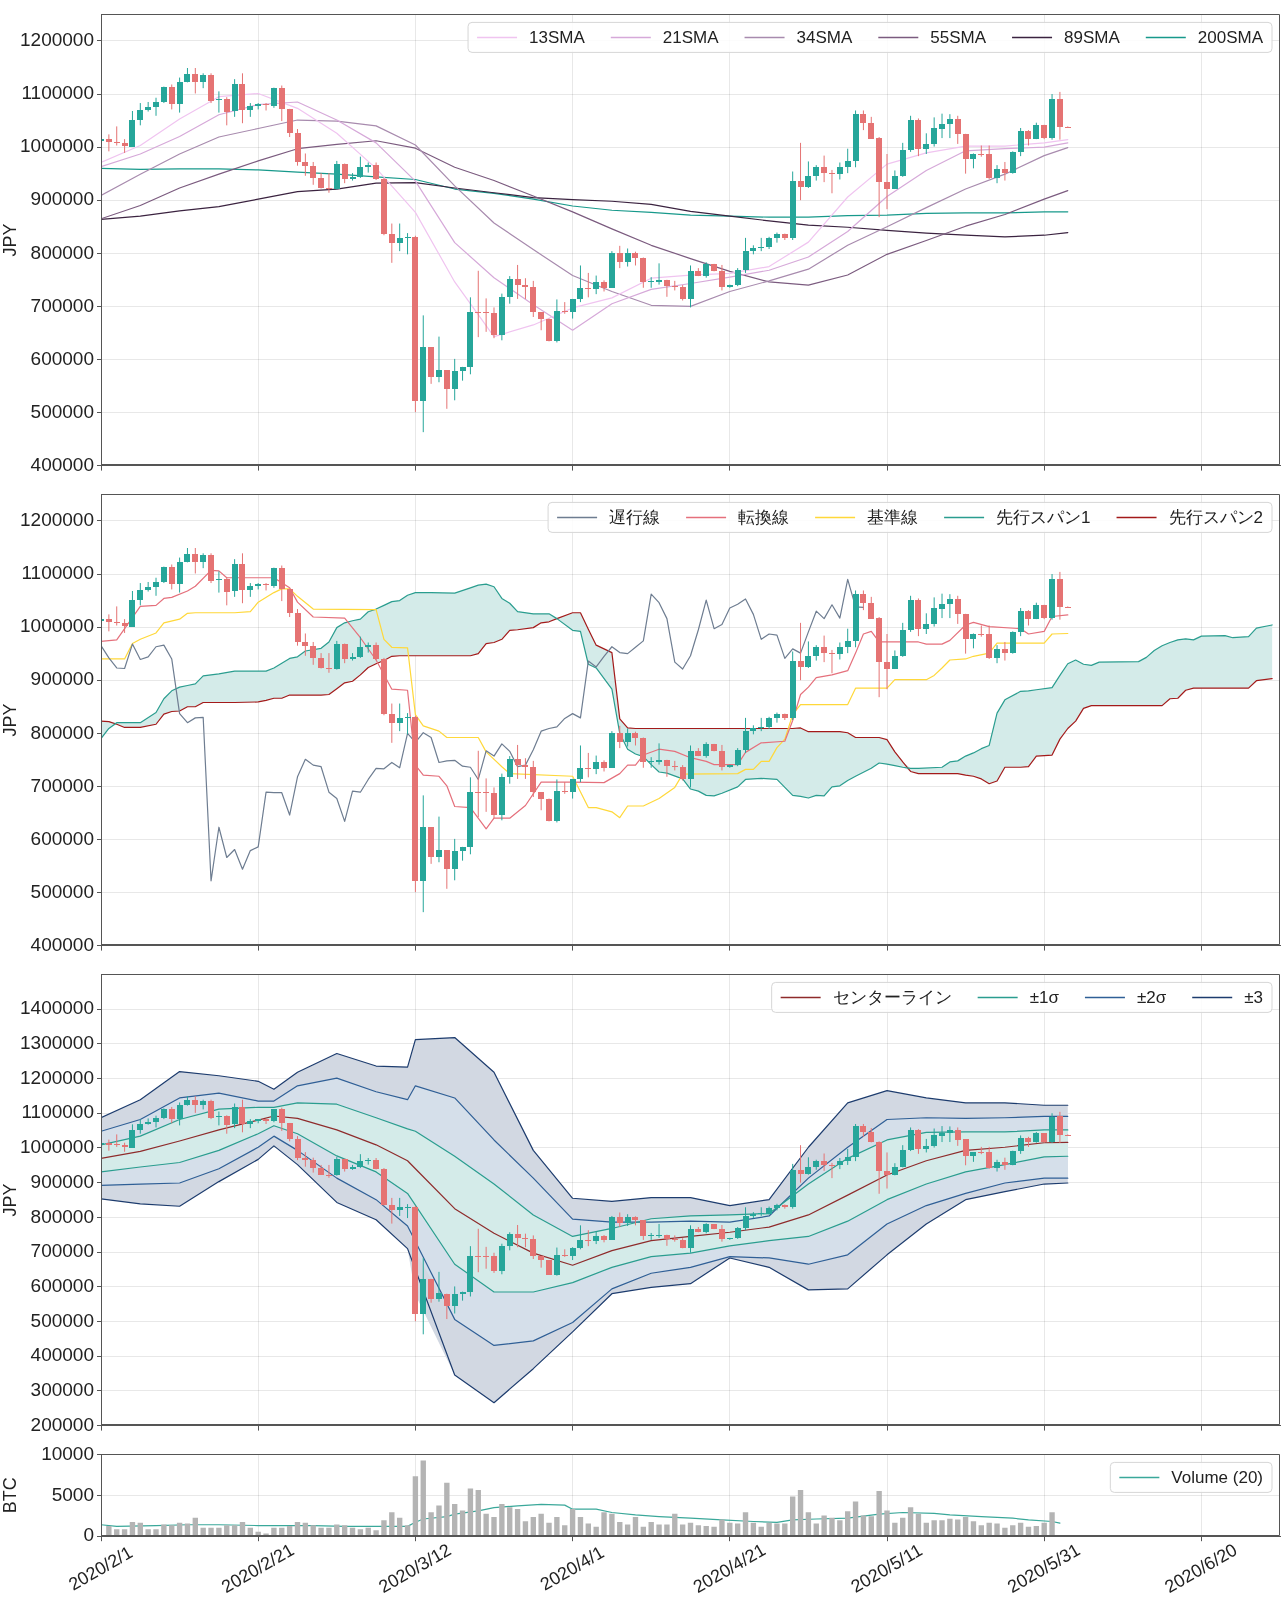 This screenshot has width=1285, height=1600. What do you see at coordinates (1043, 518) in the screenshot?
I see `legend-label: 先行スパン1` at bounding box center [1043, 518].